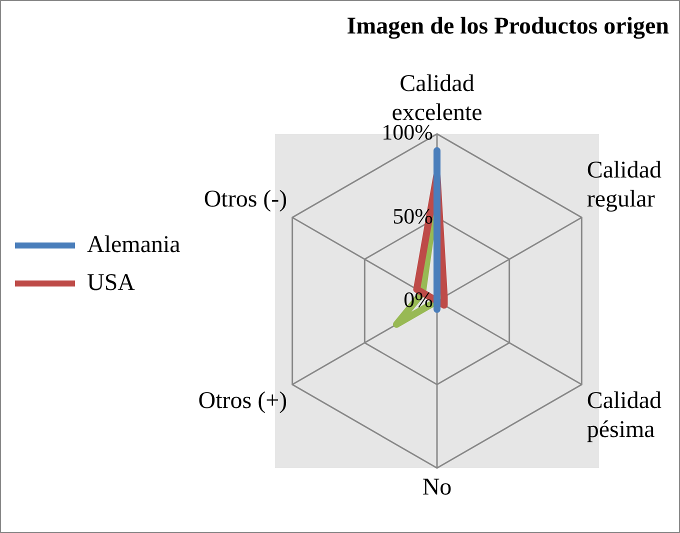  I want to click on y-tick-label: 0%, so click(418, 299).